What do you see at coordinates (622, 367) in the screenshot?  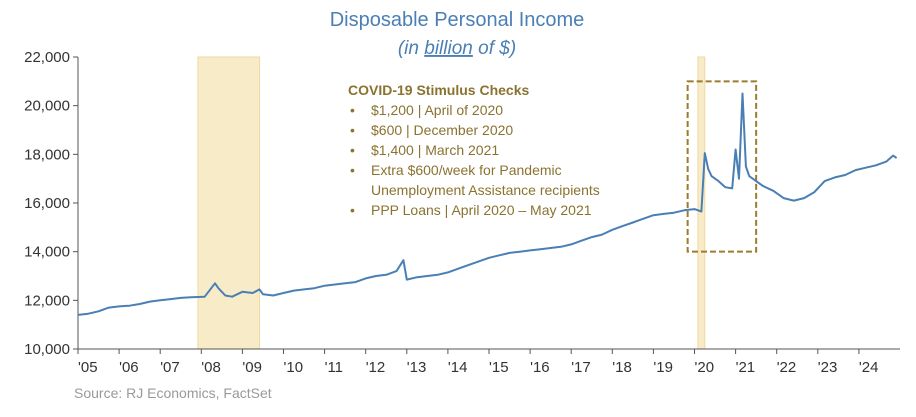 I see `x-tick-label: '18` at bounding box center [622, 367].